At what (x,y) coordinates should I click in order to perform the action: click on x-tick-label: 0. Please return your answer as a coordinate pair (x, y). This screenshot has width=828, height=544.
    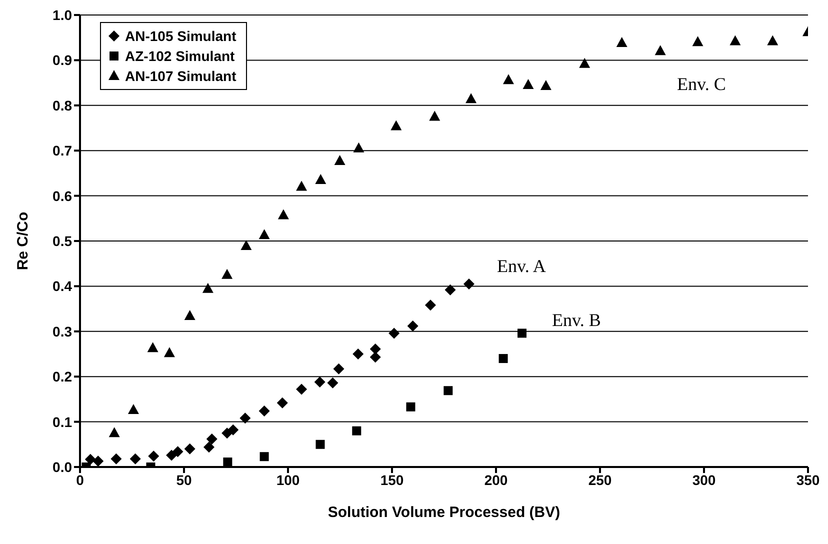
    Looking at the image, I should click on (80, 480).